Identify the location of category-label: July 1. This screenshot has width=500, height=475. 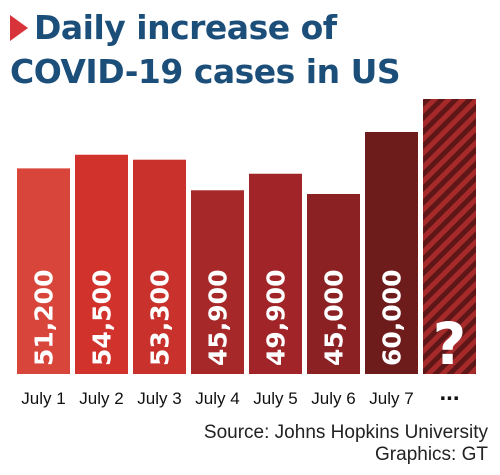
(43, 398).